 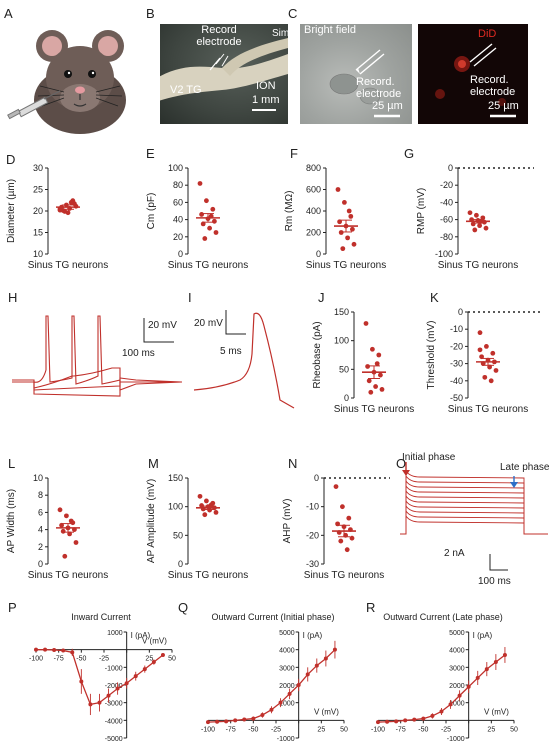 What do you see at coordinates (286, 739) in the screenshot?
I see `y-tick-label: -1000` at bounding box center [286, 739].